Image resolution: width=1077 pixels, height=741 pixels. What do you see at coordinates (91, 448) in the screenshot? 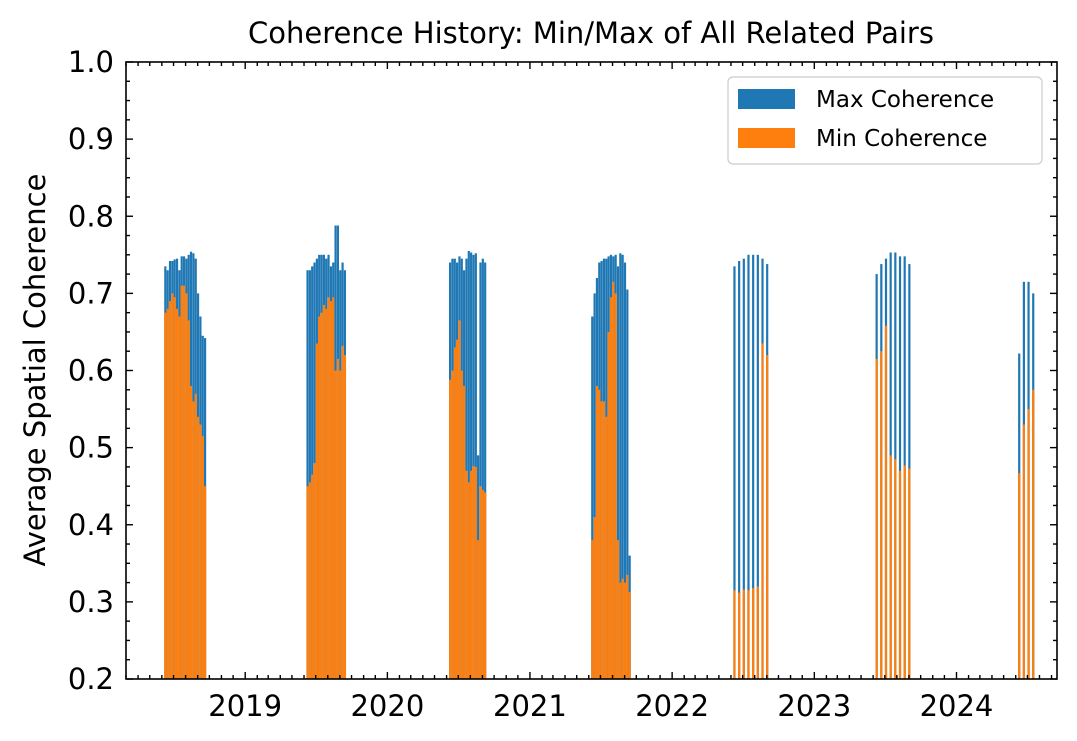
I see `y-tick-label: 0.5` at bounding box center [91, 448].